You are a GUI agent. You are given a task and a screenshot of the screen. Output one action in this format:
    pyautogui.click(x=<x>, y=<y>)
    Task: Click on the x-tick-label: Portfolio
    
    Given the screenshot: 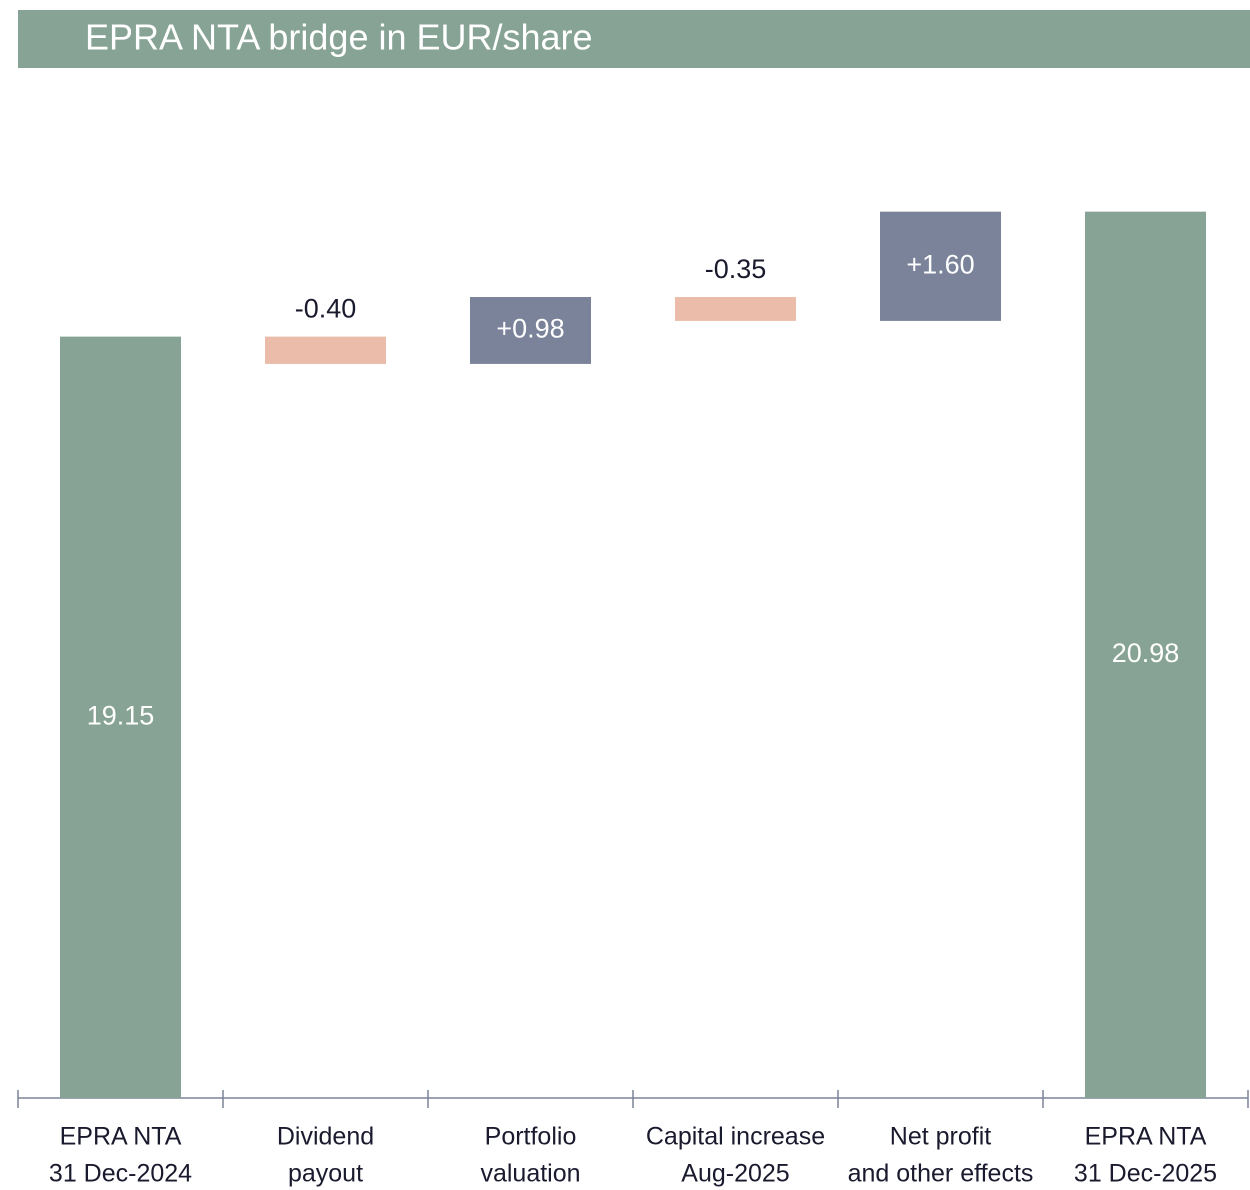 What is the action you would take?
    pyautogui.click(x=531, y=1137)
    